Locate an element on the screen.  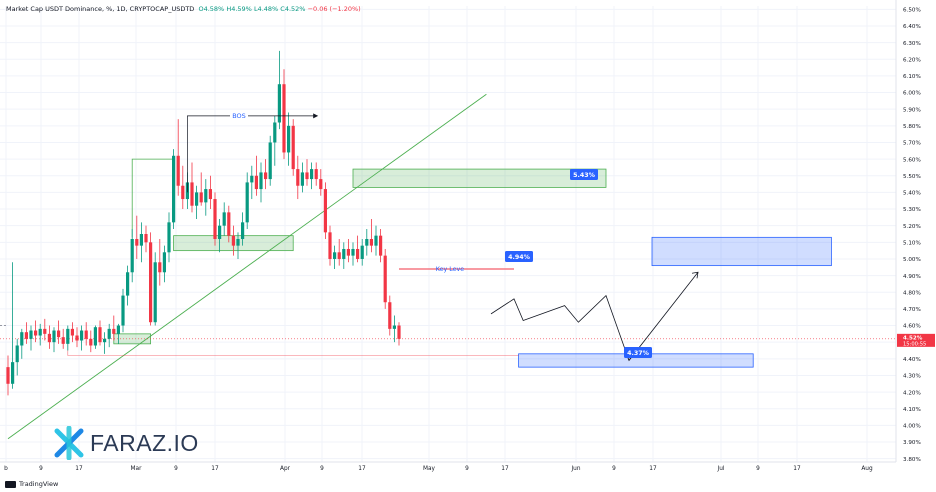
close-value: C4.52% is located at coordinates (293, 9).